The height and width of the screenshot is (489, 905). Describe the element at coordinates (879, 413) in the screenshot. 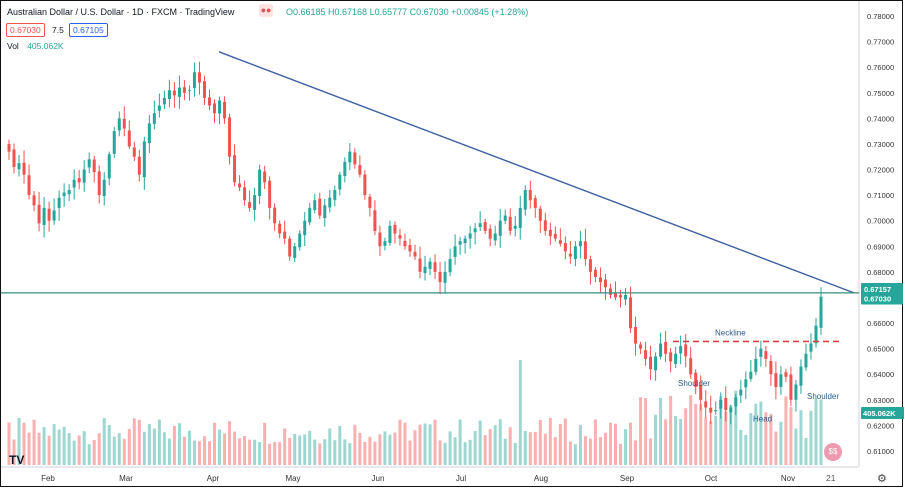

I see `volume-tag: 405.062K` at that location.